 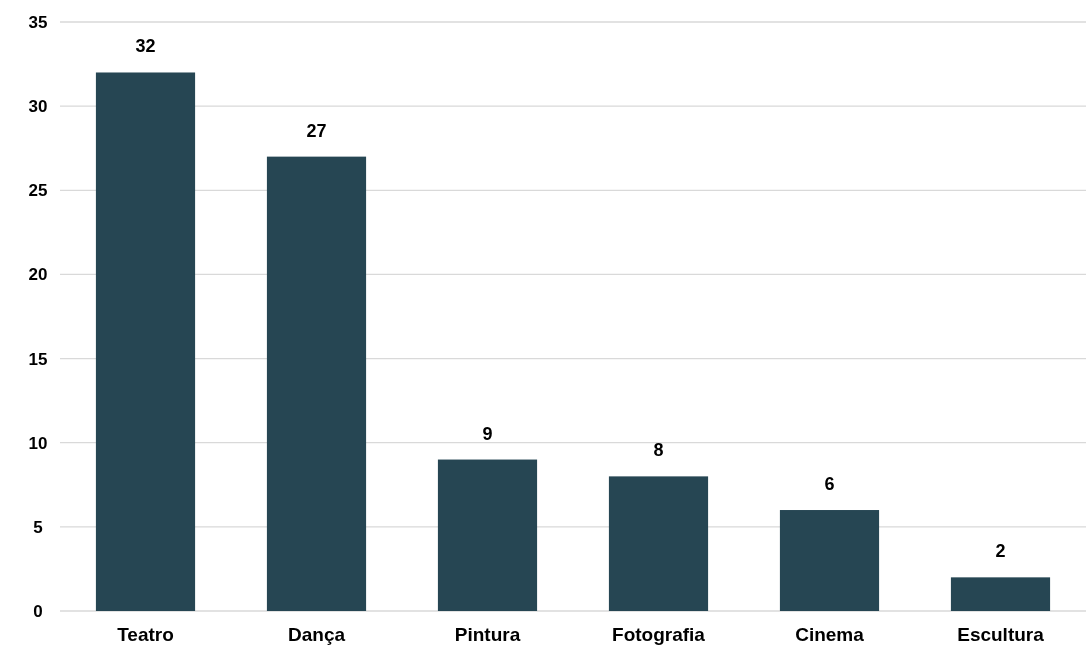 What do you see at coordinates (38, 275) in the screenshot?
I see `y-tick-label: 20` at bounding box center [38, 275].